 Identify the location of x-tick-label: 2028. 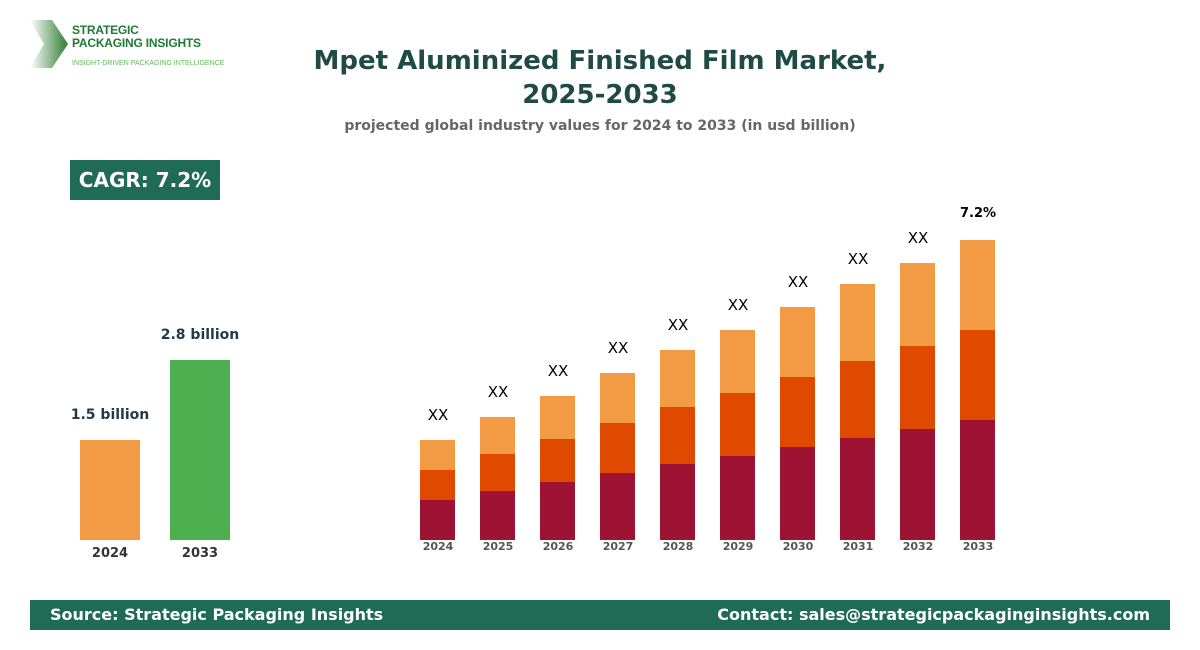
(678, 546).